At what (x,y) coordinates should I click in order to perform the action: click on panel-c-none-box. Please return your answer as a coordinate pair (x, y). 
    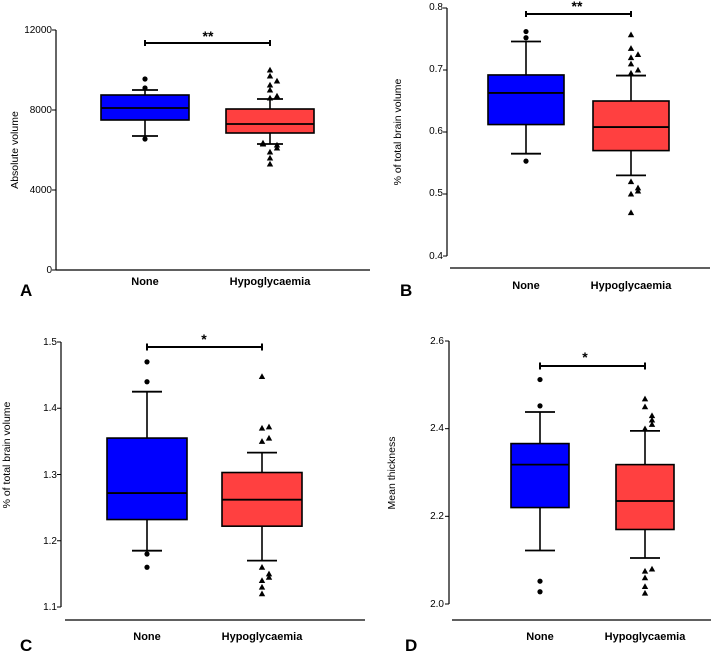
    Looking at the image, I should click on (147, 479).